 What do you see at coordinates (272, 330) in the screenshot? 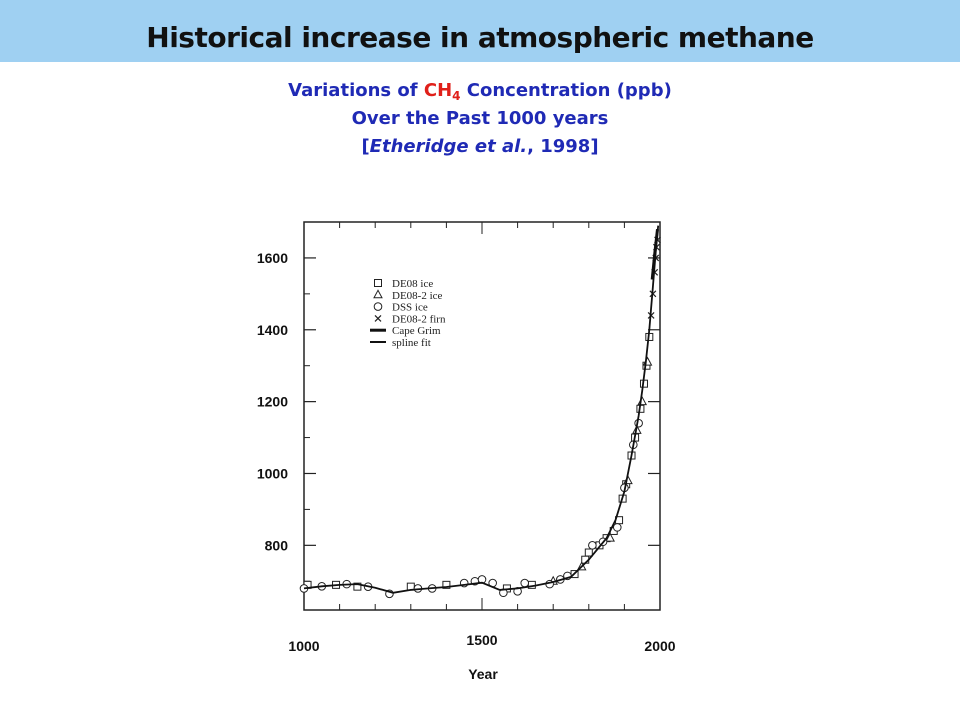
I see `y-tick-label-1400: 1400` at bounding box center [272, 330].